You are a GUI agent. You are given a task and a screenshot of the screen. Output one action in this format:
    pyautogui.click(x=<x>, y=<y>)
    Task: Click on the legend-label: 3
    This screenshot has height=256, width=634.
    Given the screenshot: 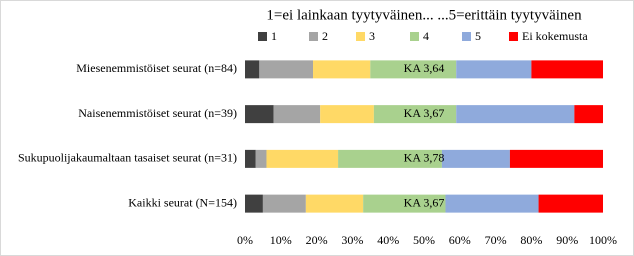 What is the action you would take?
    pyautogui.click(x=372, y=36)
    